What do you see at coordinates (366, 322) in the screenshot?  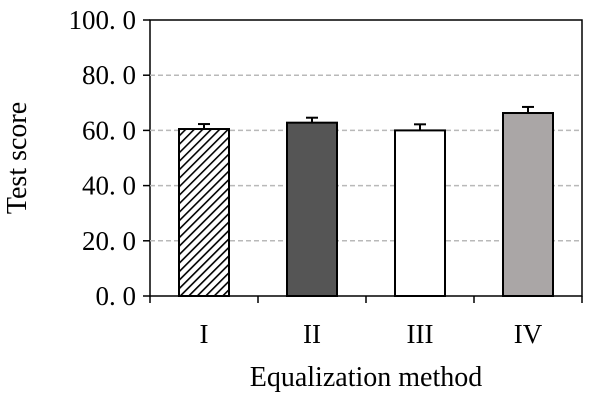 I see `x-axis: I II III IV` at bounding box center [366, 322].